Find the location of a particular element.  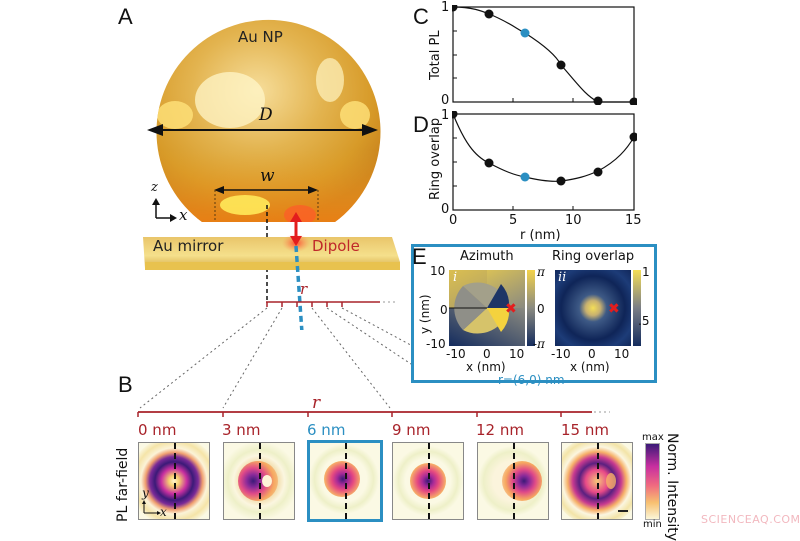

panel-a-label: A is located at coordinates (125, 16).